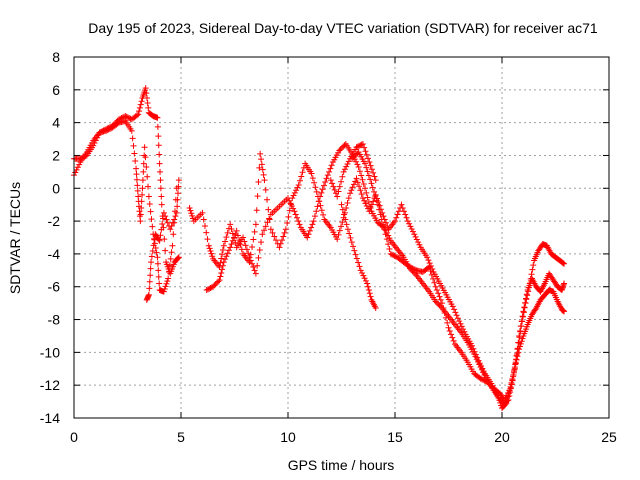 The width and height of the screenshot is (640, 480). What do you see at coordinates (15, 238) in the screenshot?
I see `y-axis-label: SDTVAR / TECUs` at bounding box center [15, 238].